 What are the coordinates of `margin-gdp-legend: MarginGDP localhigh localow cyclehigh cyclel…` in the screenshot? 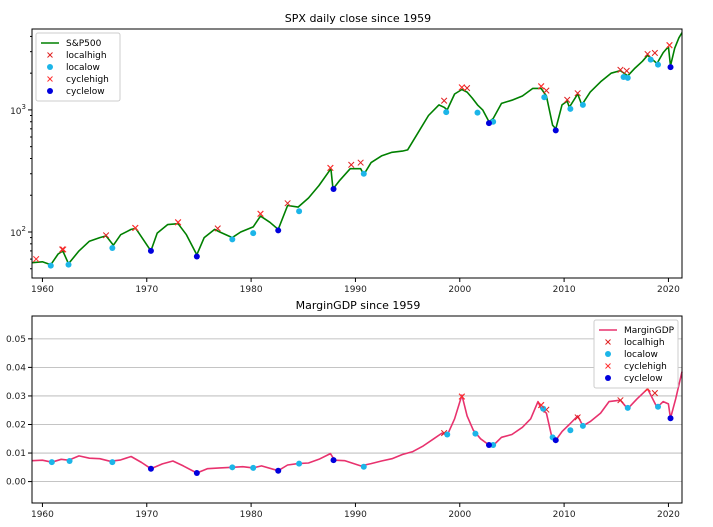 It's located at (636, 354).